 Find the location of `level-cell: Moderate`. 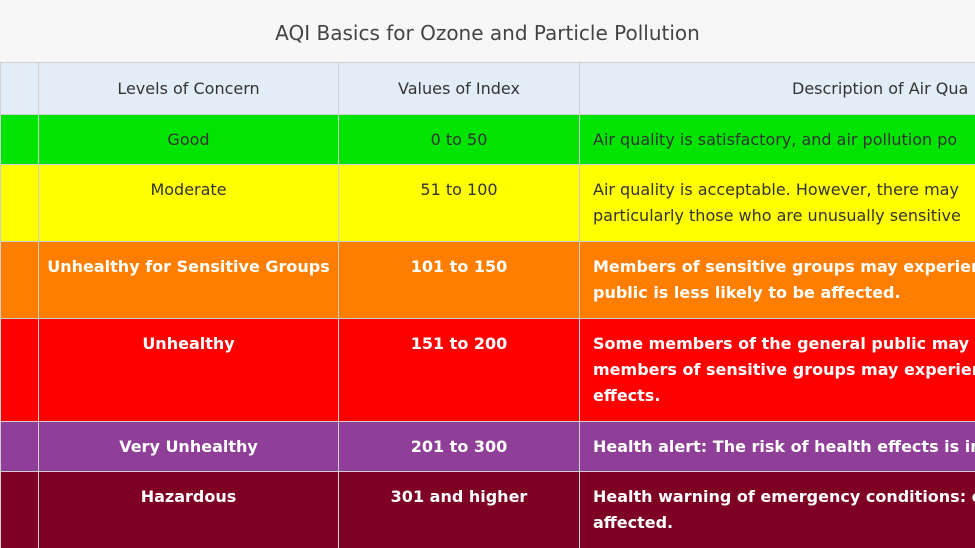

level-cell: Moderate is located at coordinates (188, 203).